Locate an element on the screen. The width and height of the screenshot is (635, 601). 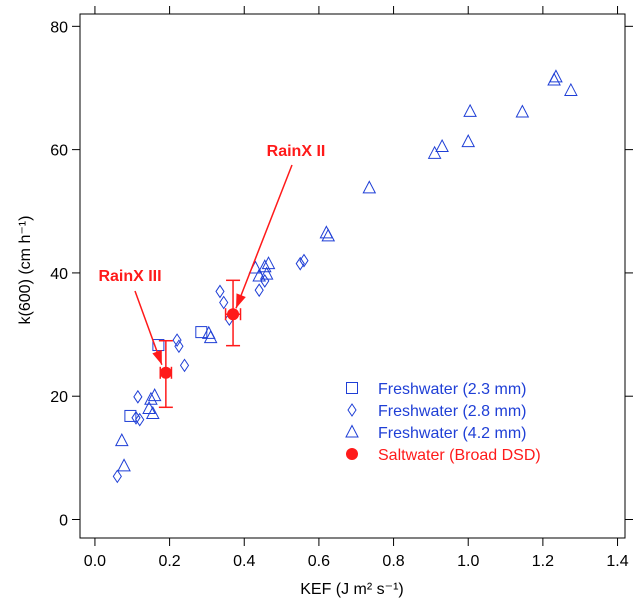
legend-marker-circle is located at coordinates (352, 454).